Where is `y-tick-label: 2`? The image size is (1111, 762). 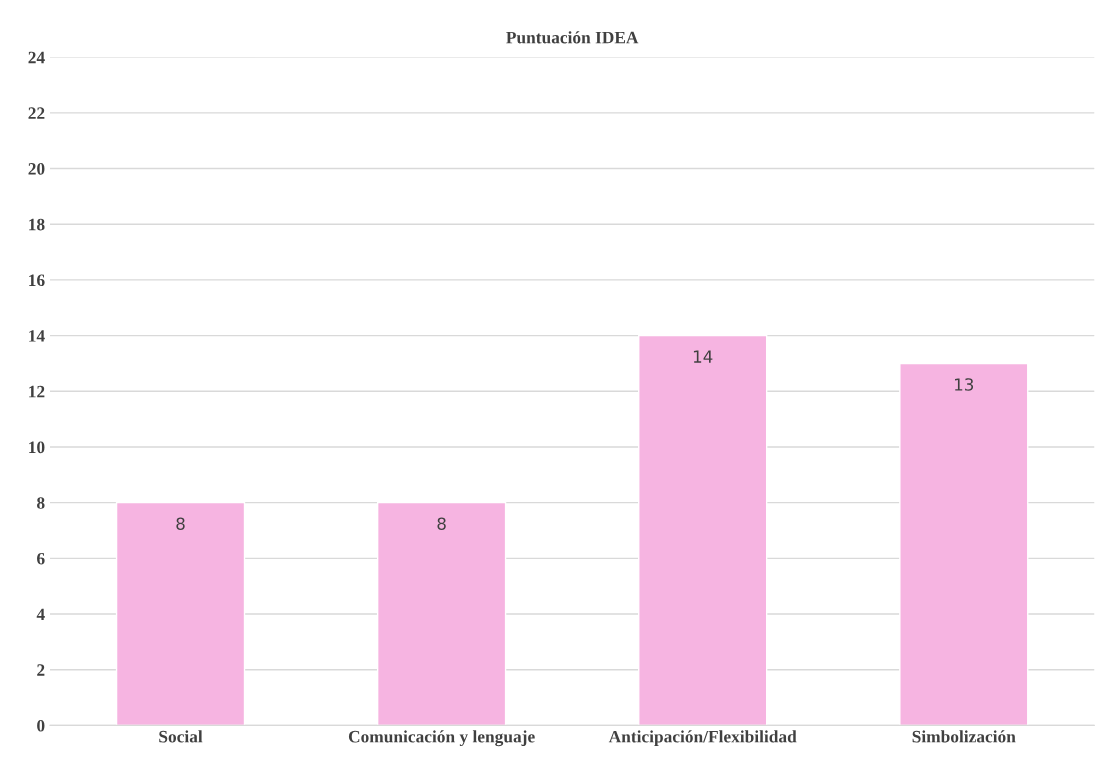 y-tick-label: 2 is located at coordinates (41, 670).